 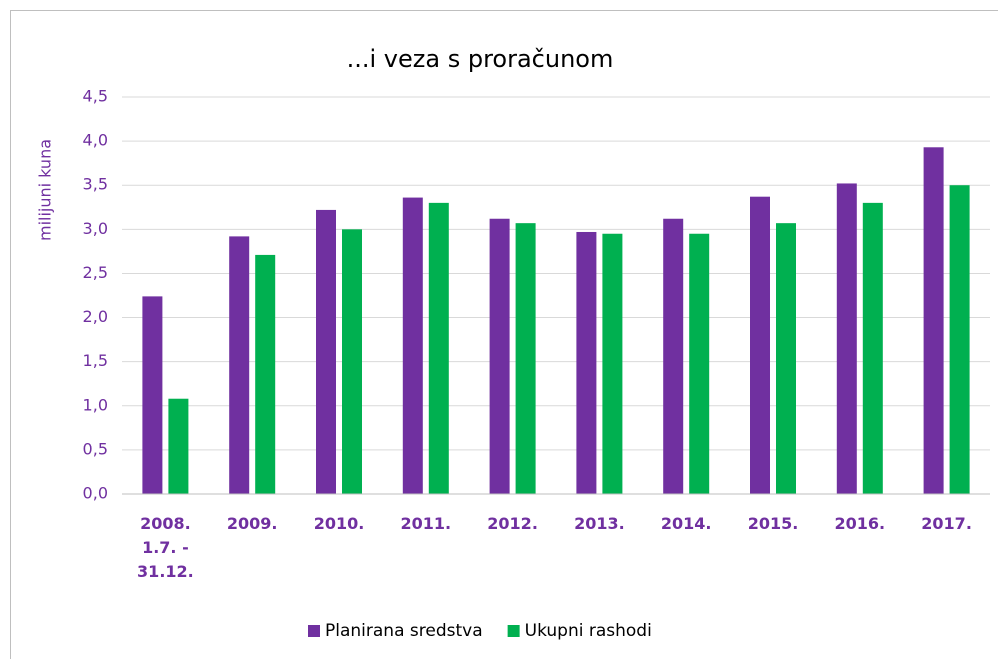 I want to click on x-tick-label: 2008. 1.7. -31.12., so click(x=165, y=547).